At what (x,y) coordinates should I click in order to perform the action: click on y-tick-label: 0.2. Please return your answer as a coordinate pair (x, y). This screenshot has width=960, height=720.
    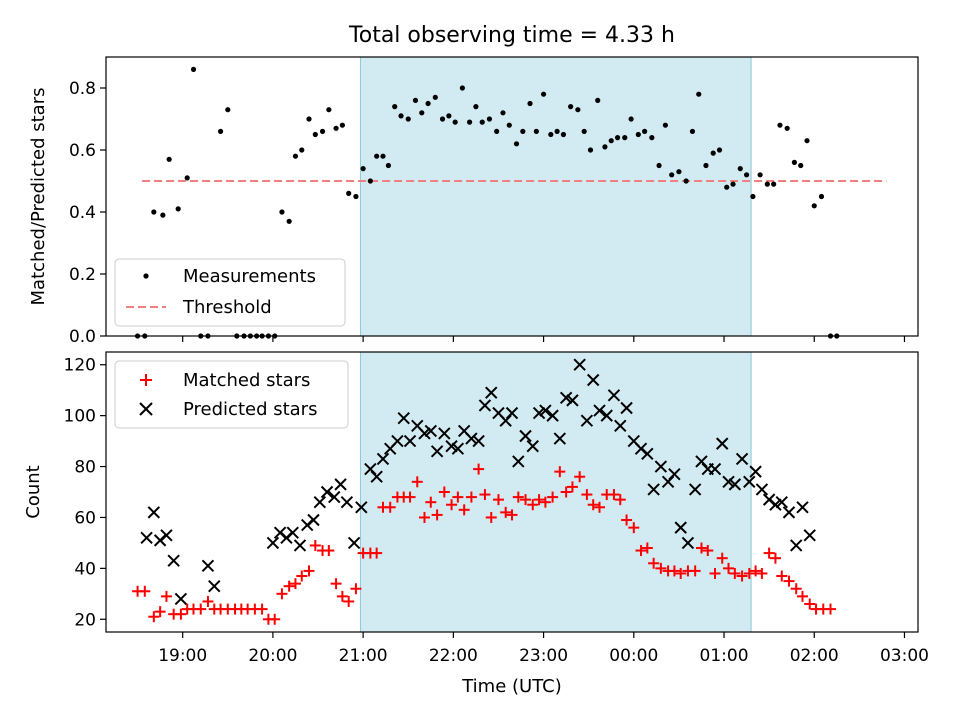
    Looking at the image, I should click on (82, 275).